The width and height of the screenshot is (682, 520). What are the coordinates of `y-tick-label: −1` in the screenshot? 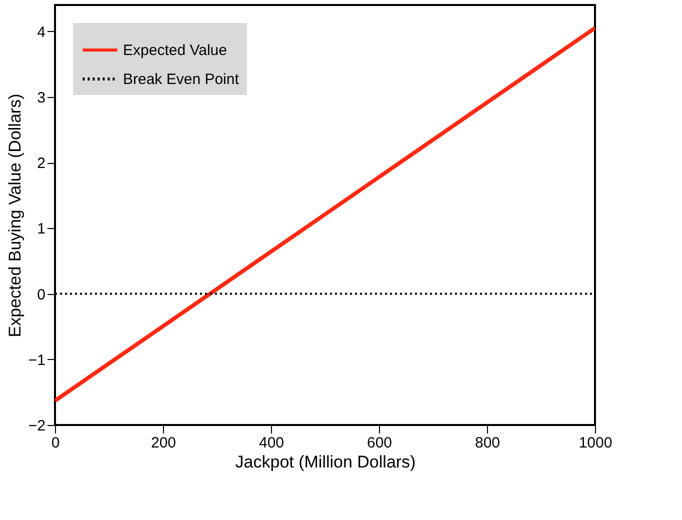 It's located at (37, 360).